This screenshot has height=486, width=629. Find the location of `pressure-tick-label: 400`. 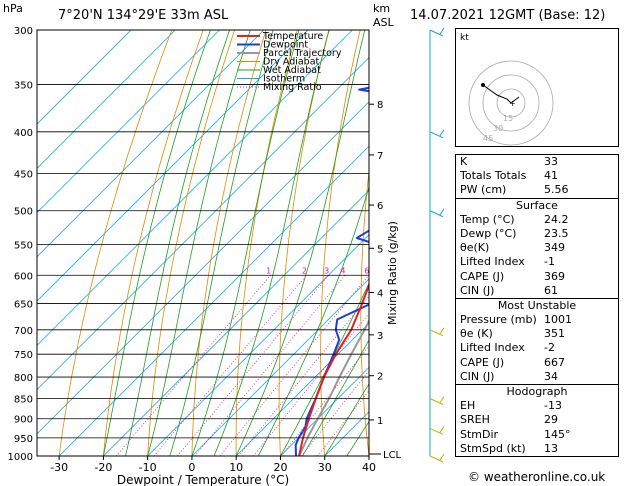

pressure-tick-label: 400 is located at coordinates (23, 133).